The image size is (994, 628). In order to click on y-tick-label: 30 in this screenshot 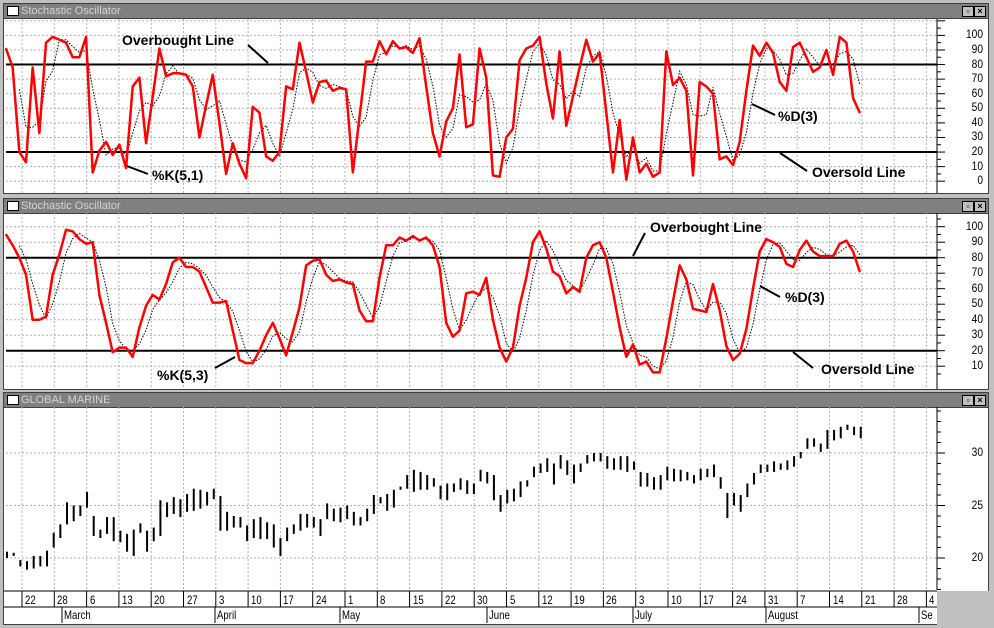, I will do `click(977, 452)`.